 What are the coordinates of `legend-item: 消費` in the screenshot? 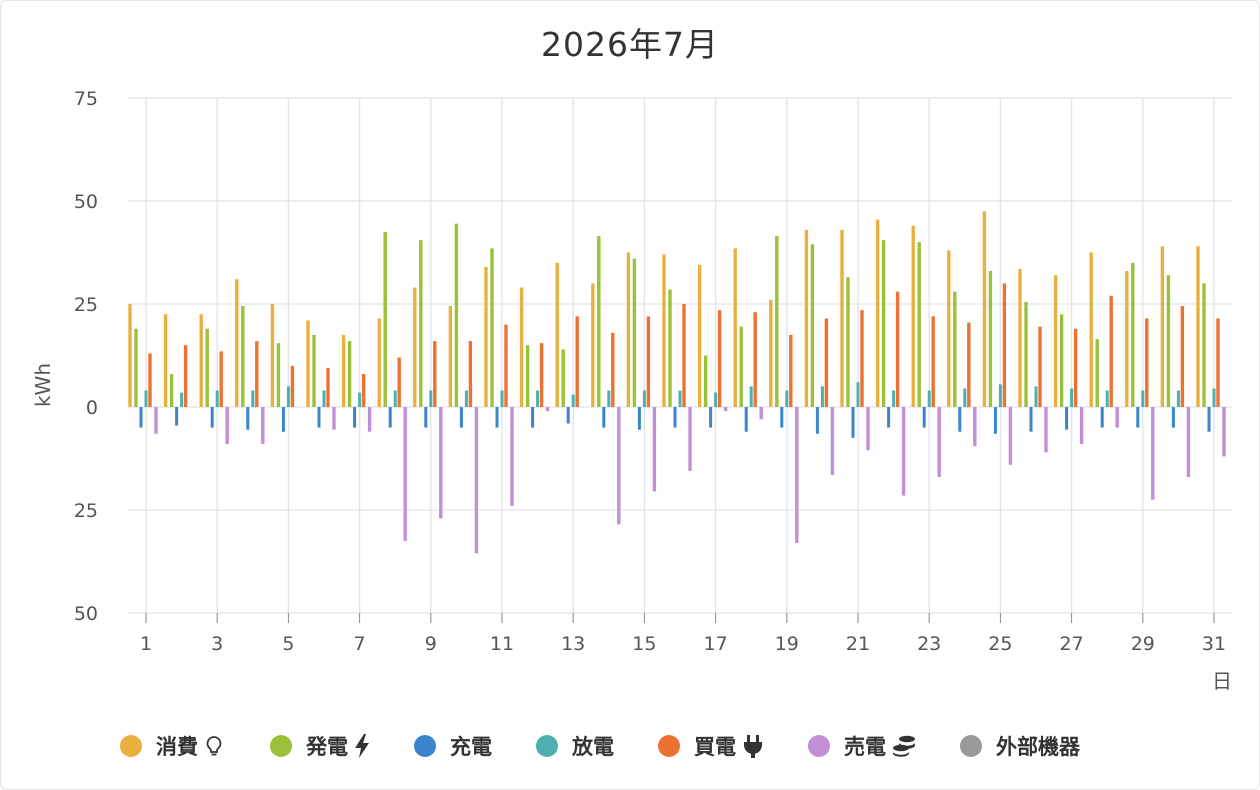 It's located at (172, 746).